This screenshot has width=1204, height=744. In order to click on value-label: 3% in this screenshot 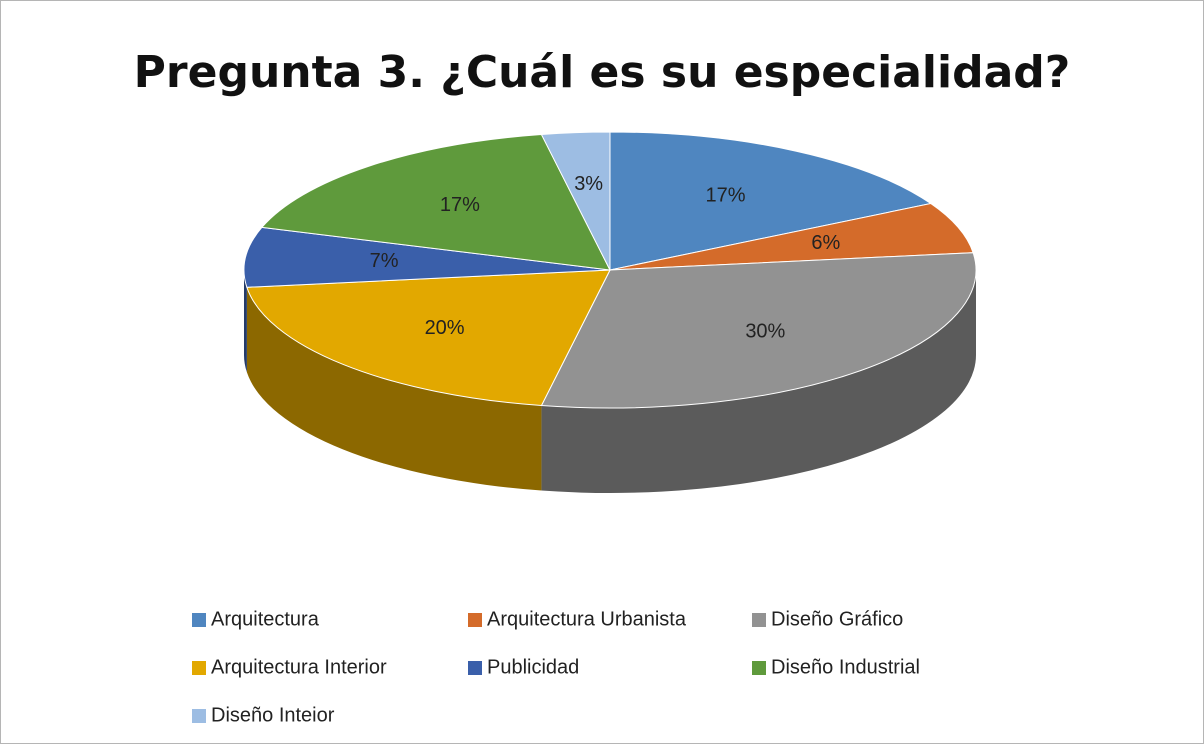, I will do `click(588, 184)`.